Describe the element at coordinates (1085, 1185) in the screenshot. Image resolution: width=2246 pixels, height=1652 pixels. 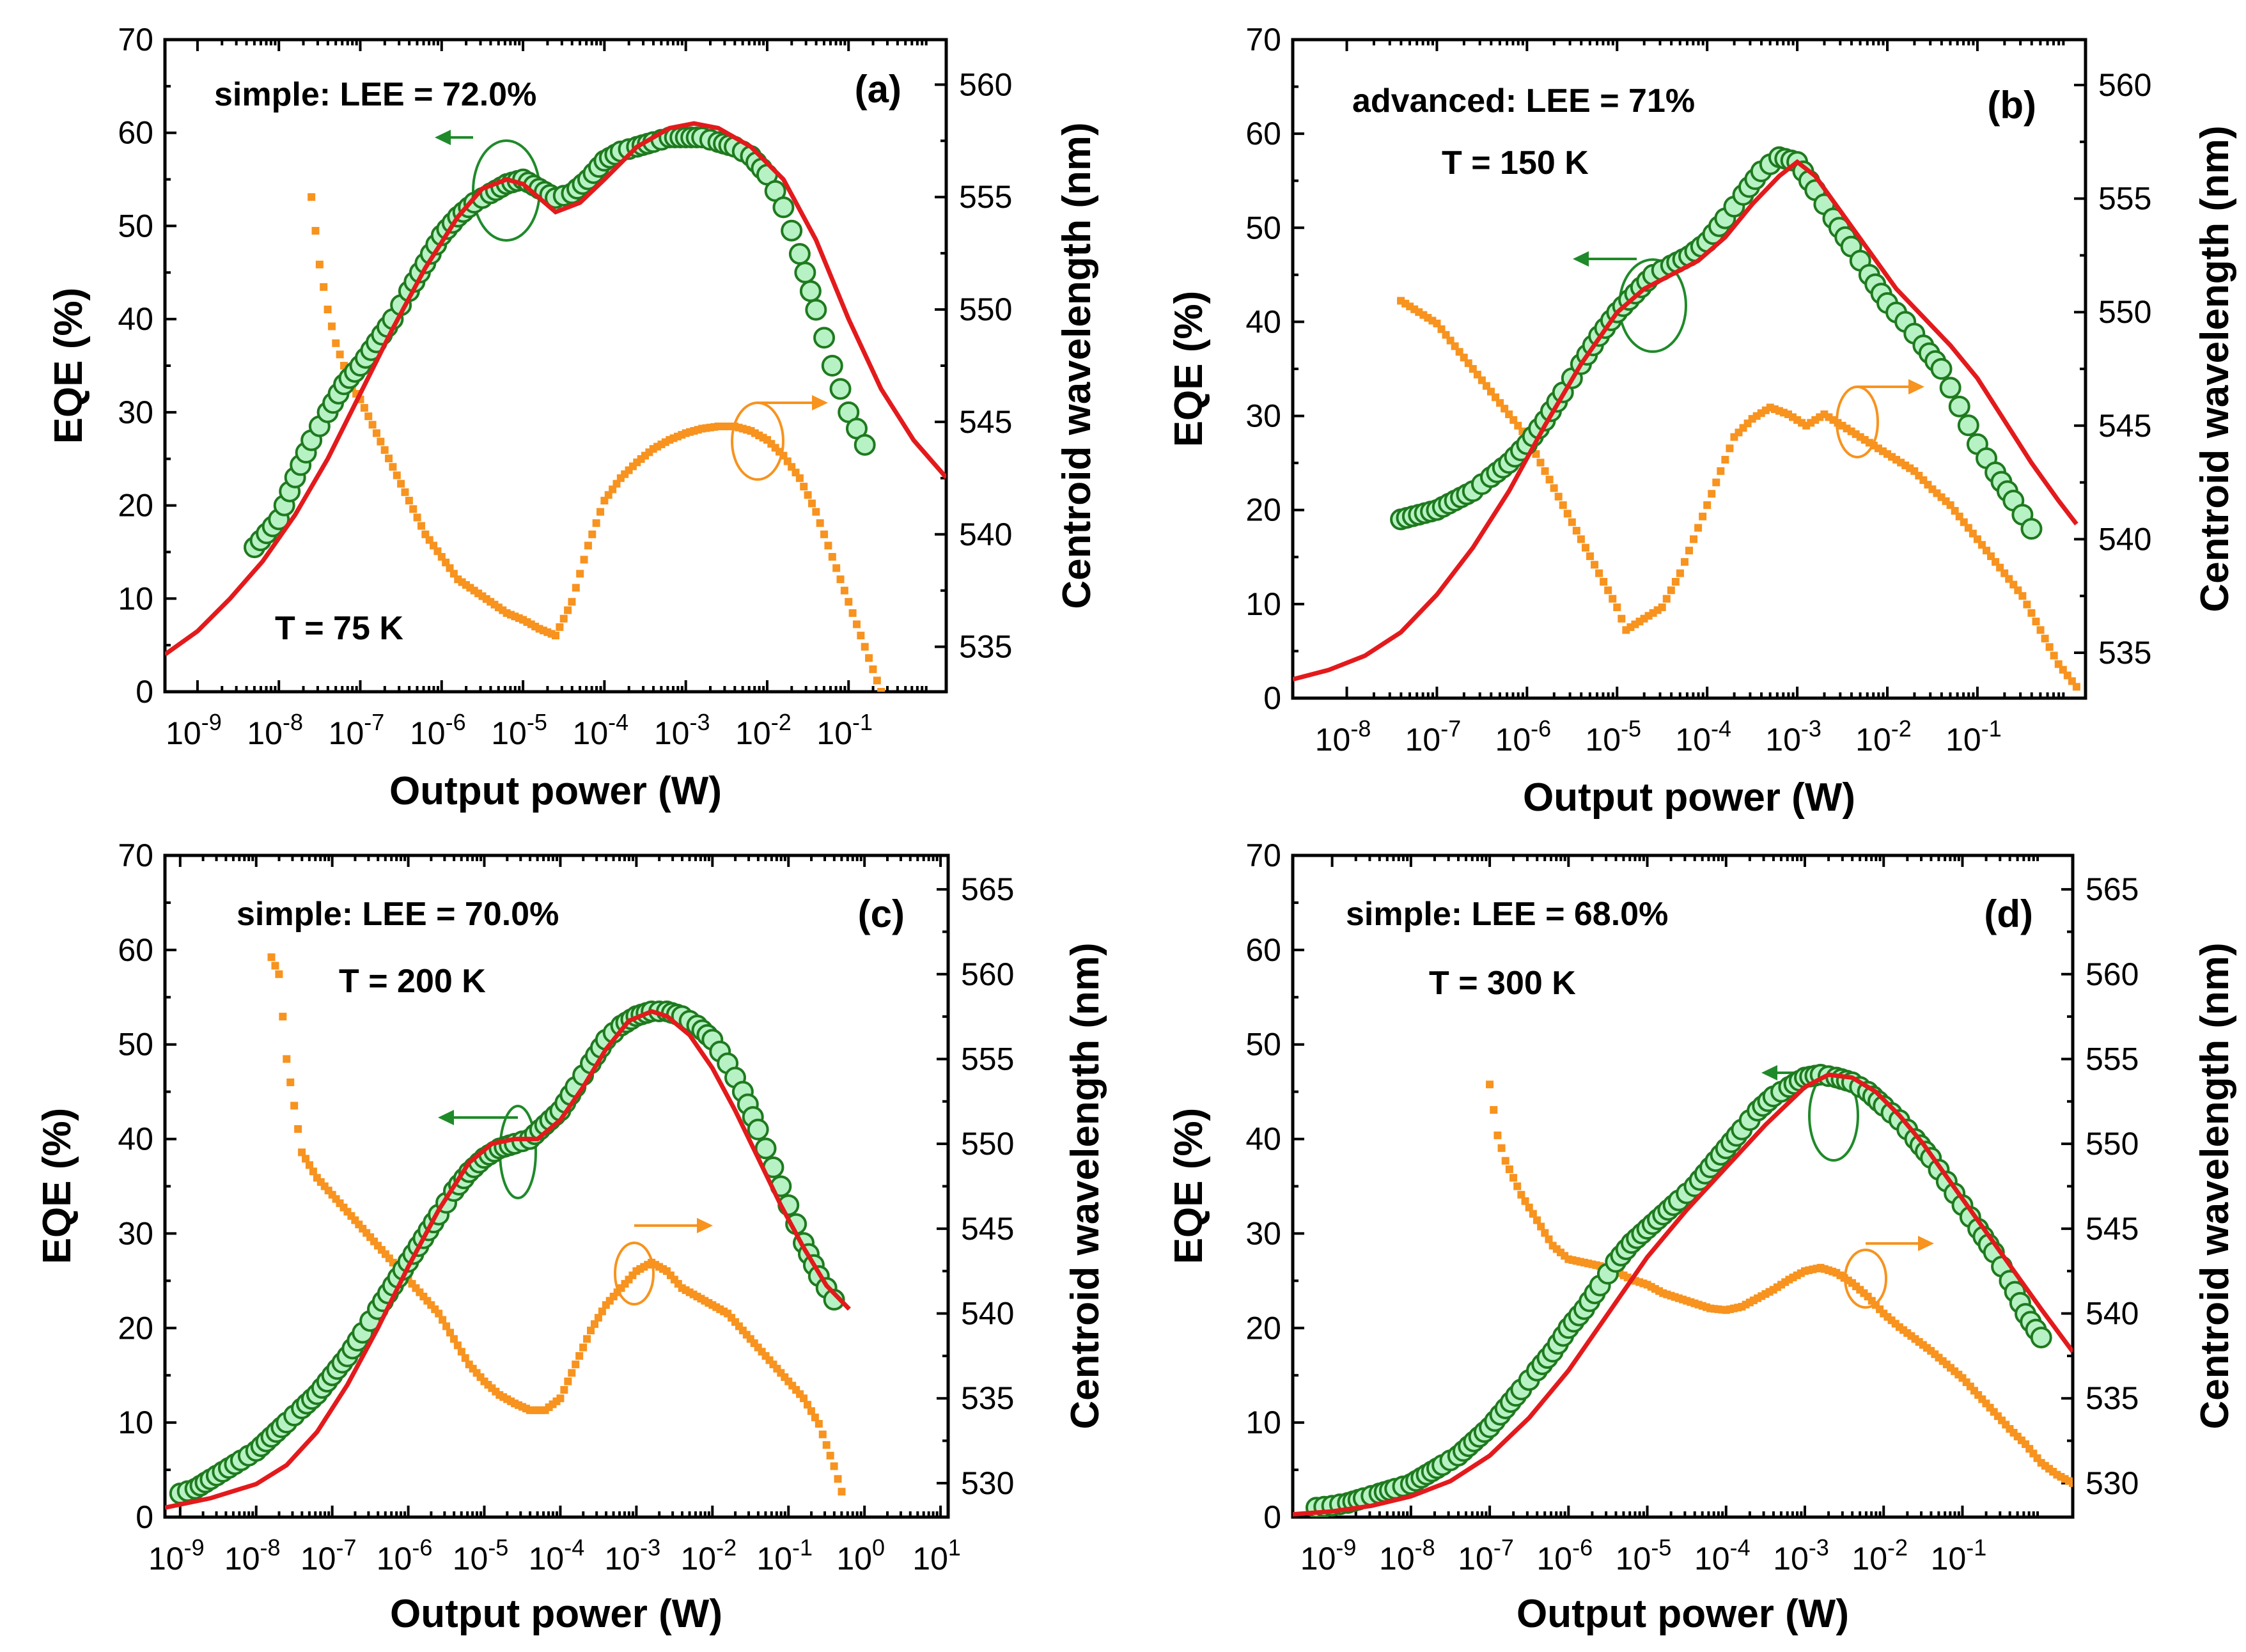
I see `y-axis-title-right: Centroid wavelength (nm)` at that location.